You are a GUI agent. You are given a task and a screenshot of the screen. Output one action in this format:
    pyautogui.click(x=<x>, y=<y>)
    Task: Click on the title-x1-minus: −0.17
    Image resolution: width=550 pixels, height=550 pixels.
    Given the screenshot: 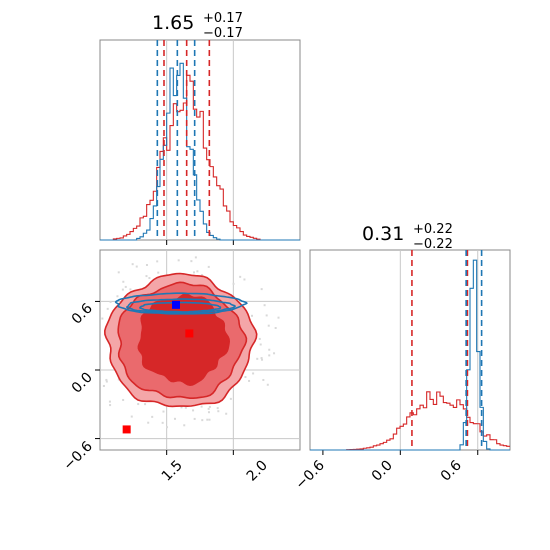 What is the action you would take?
    pyautogui.click(x=223, y=33)
    